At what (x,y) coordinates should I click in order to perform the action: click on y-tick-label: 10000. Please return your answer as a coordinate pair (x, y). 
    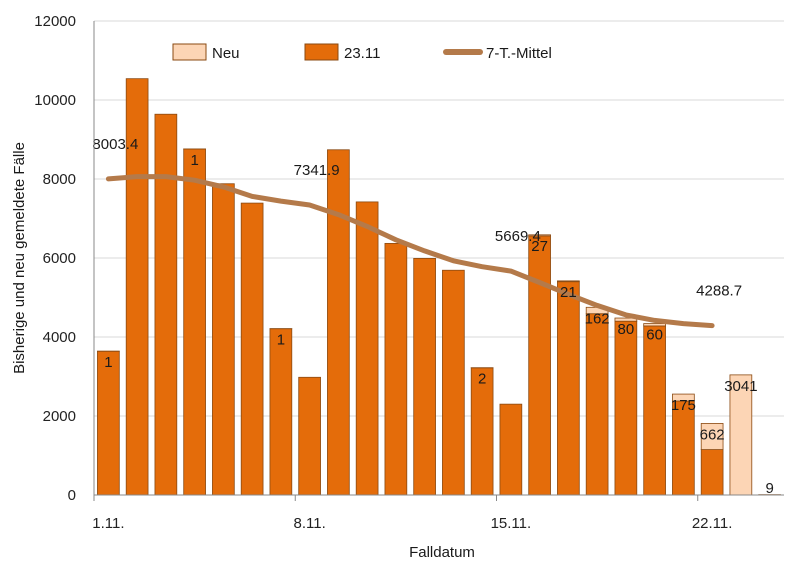
    Looking at the image, I should click on (55, 100).